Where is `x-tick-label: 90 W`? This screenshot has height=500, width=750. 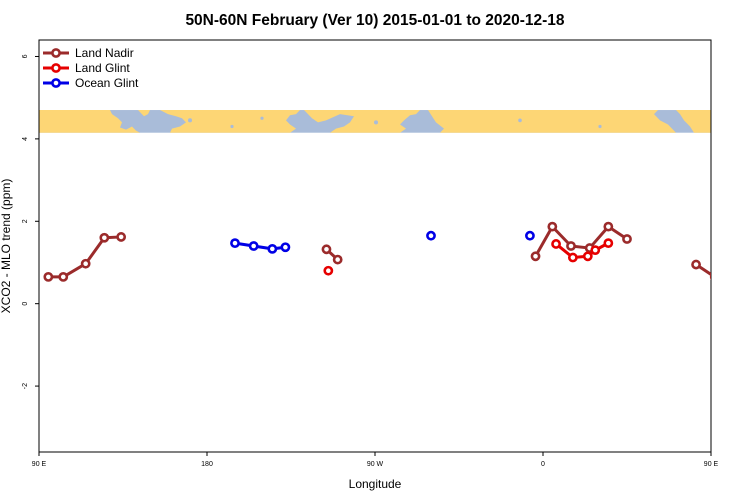 x-tick-label: 90 W is located at coordinates (375, 464).